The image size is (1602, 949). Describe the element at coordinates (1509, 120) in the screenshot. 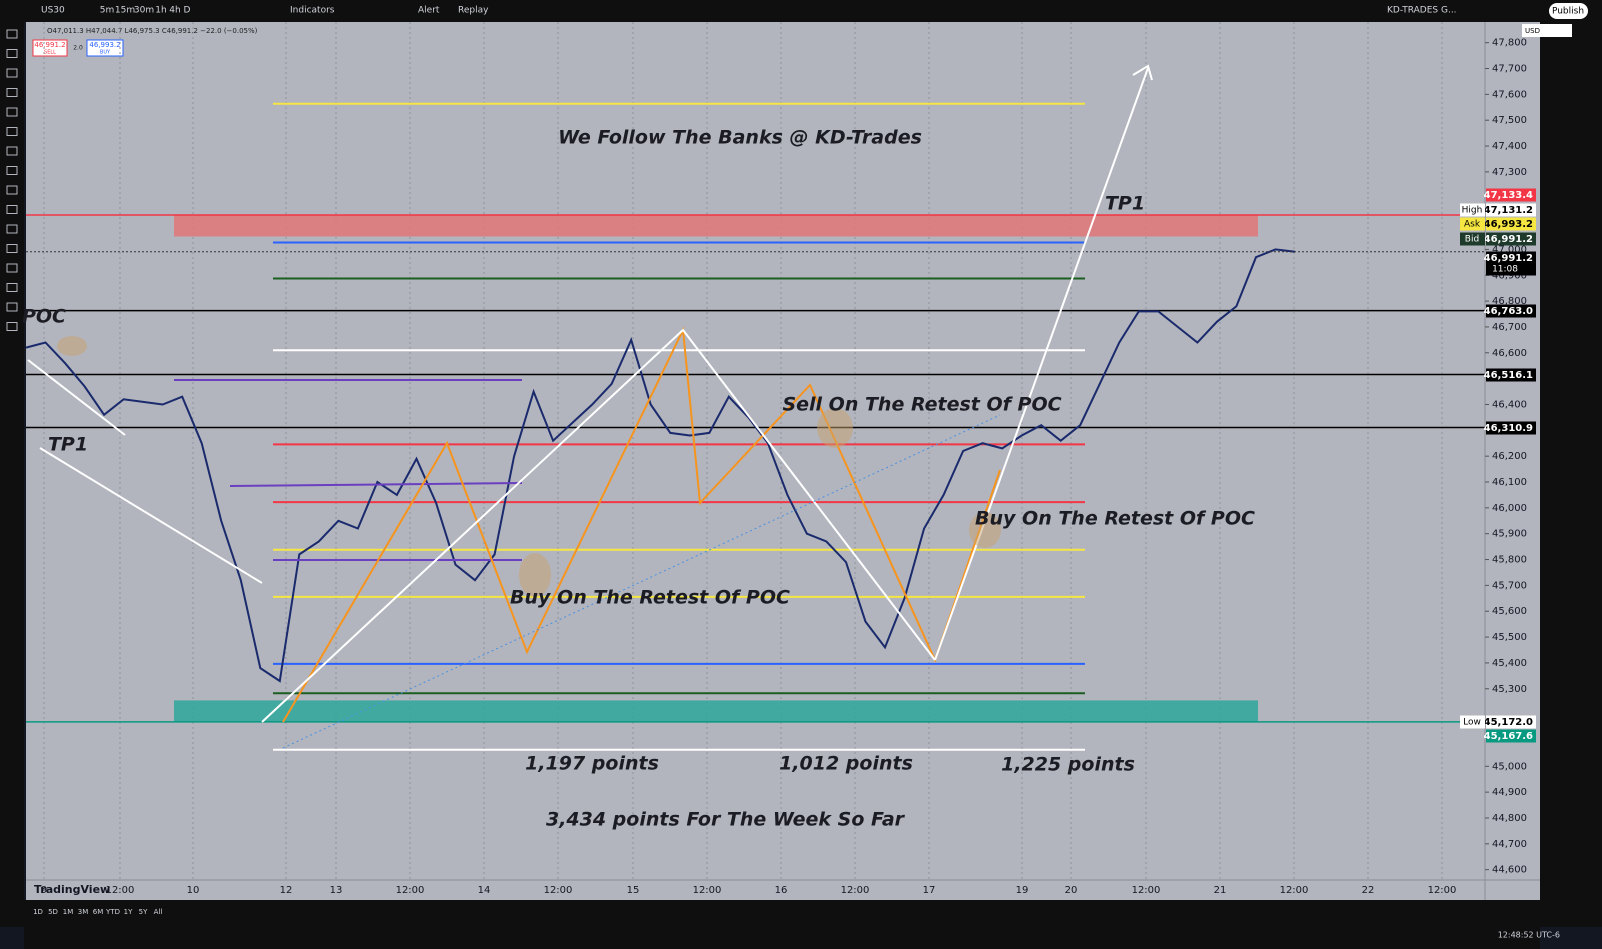

I see `y-tick-label: 47,500` at that location.